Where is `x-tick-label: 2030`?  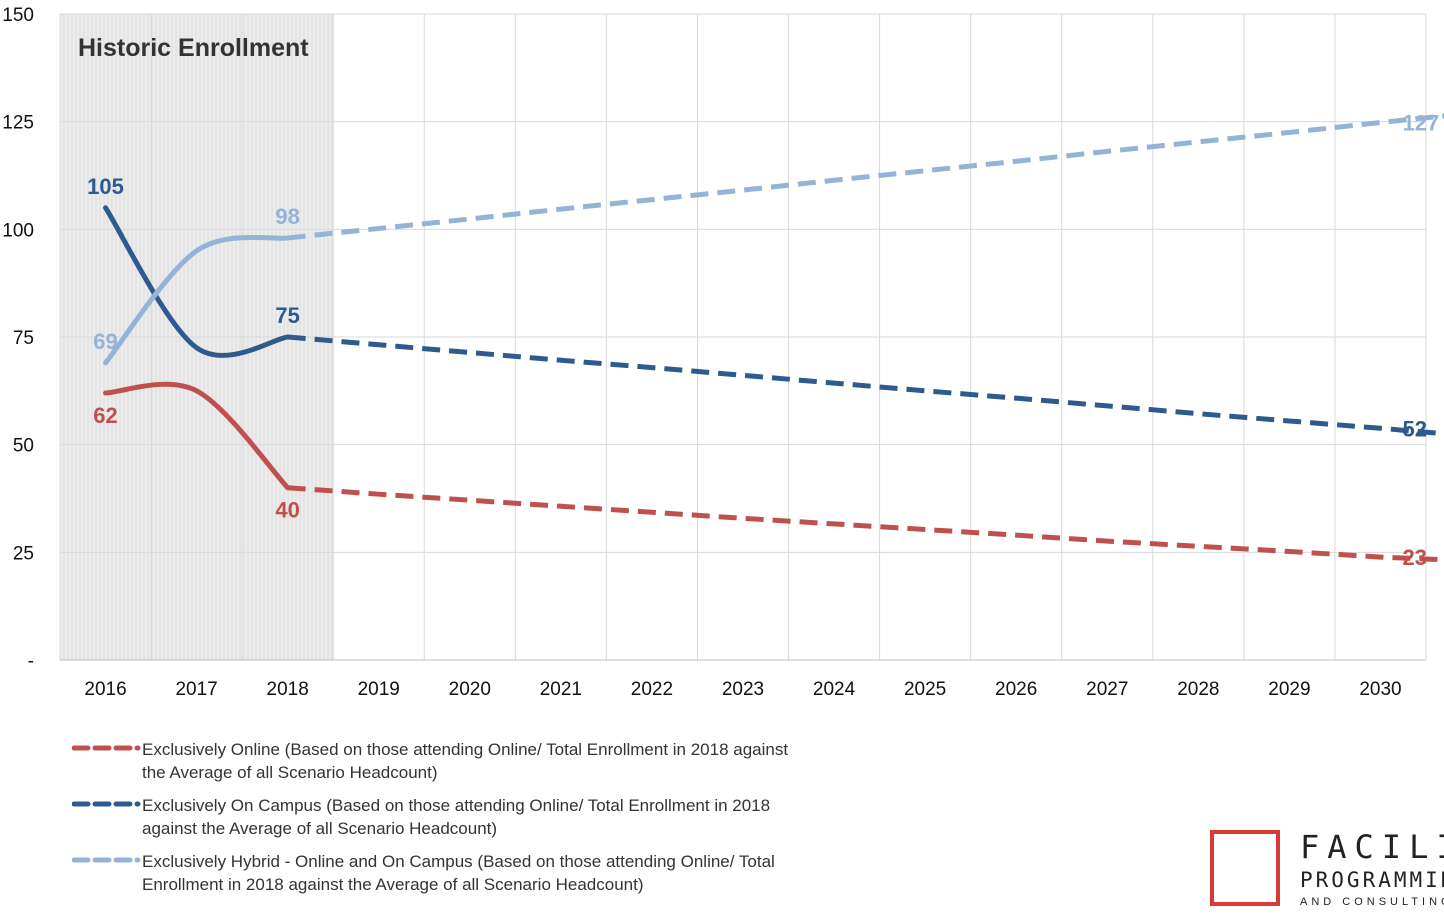
x-tick-label: 2030 is located at coordinates (1380, 689).